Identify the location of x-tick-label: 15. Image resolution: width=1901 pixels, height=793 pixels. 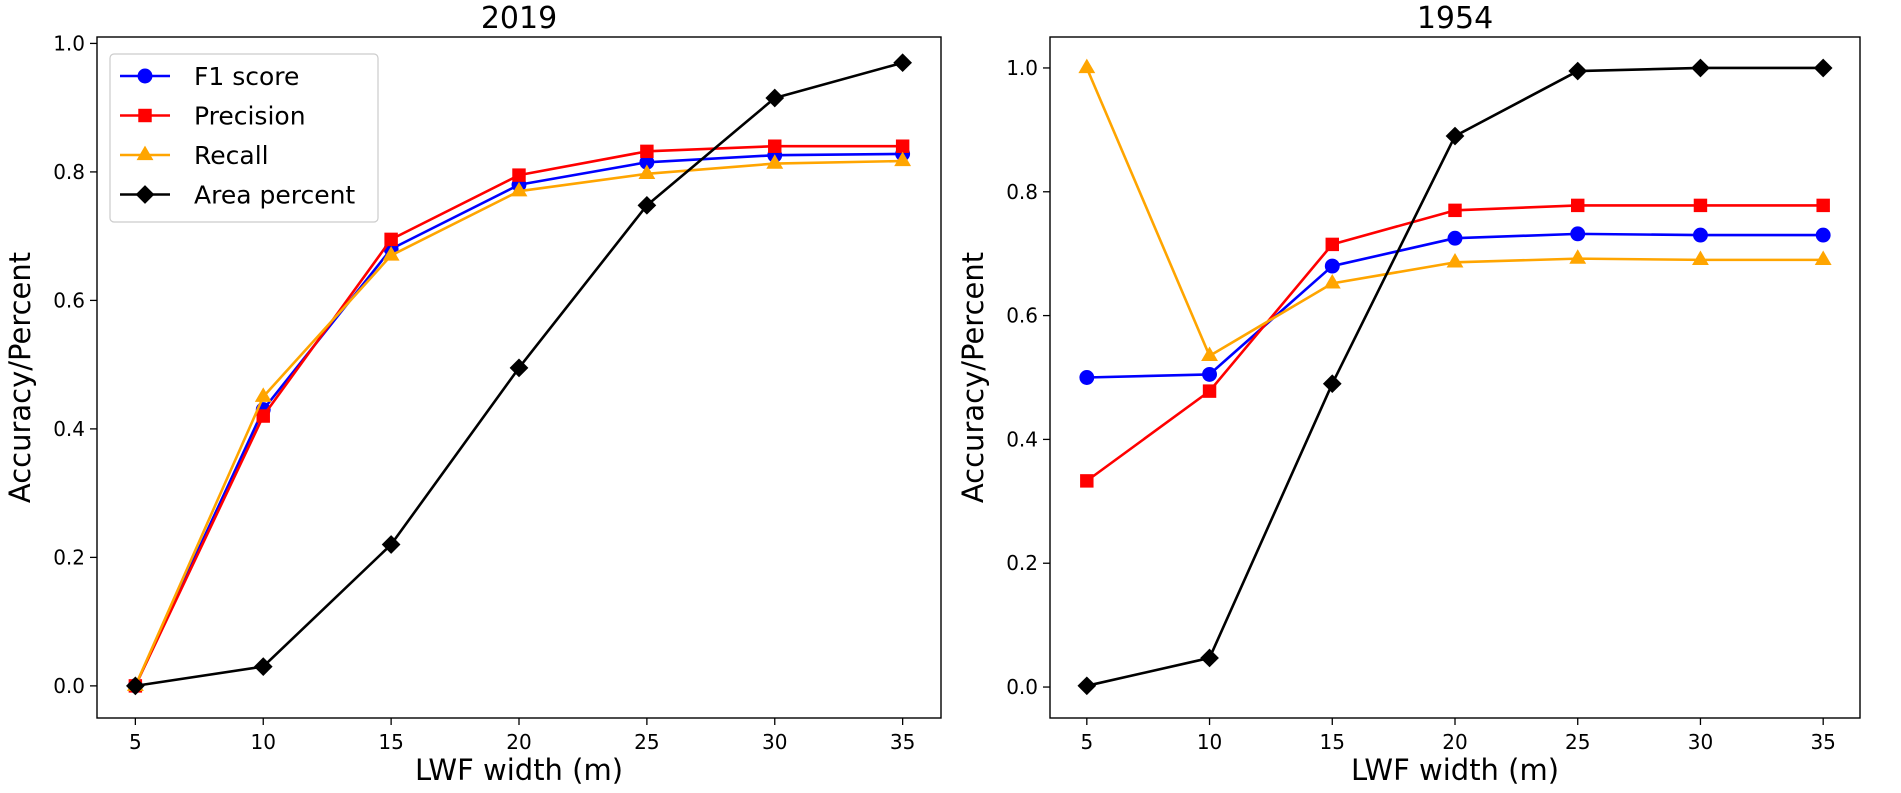
(390, 742).